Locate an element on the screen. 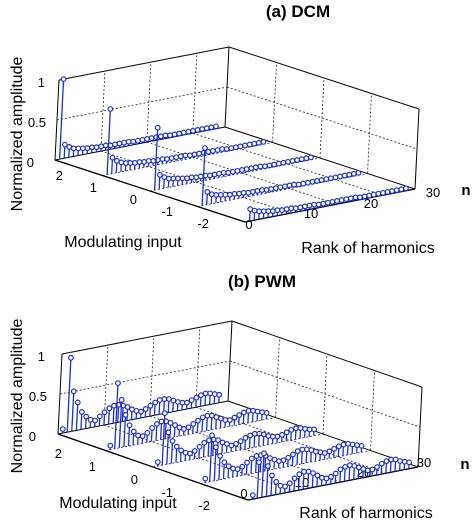 The image size is (474, 522). z-tick-1: 0.5 is located at coordinates (38, 396).